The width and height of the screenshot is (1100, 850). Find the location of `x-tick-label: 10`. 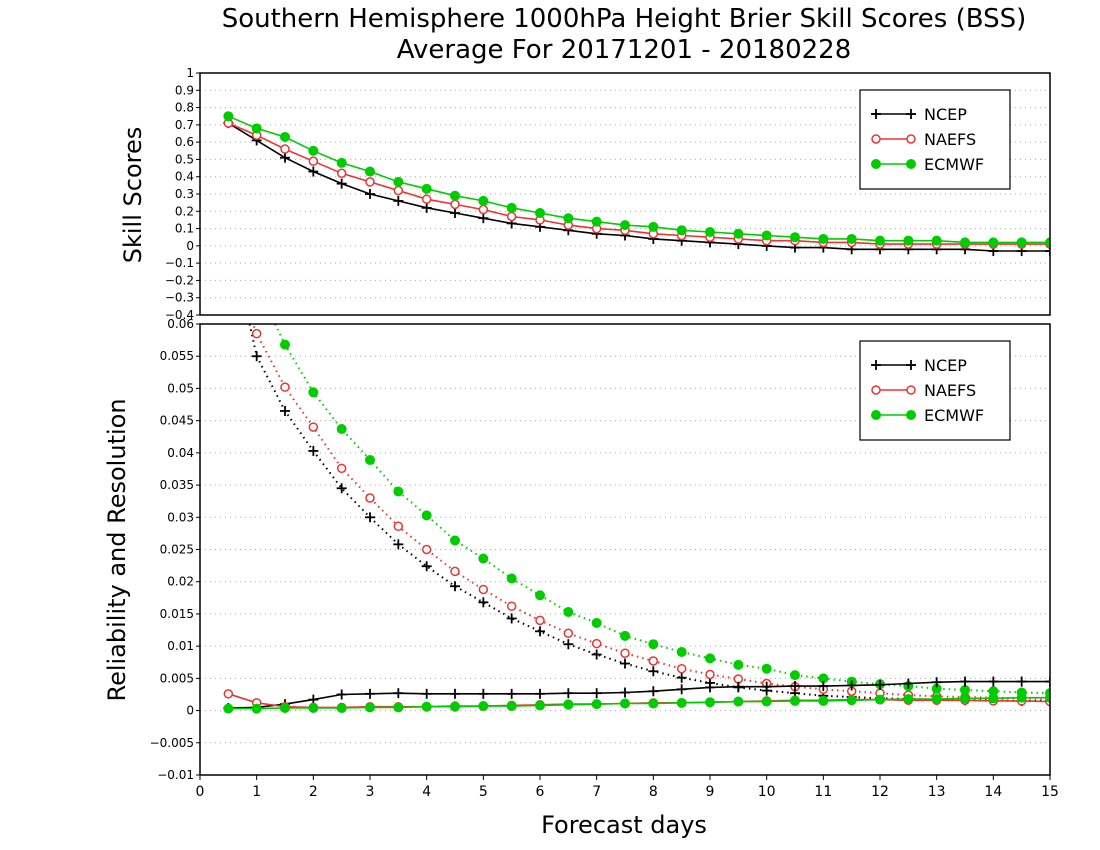

x-tick-label: 10 is located at coordinates (767, 792).